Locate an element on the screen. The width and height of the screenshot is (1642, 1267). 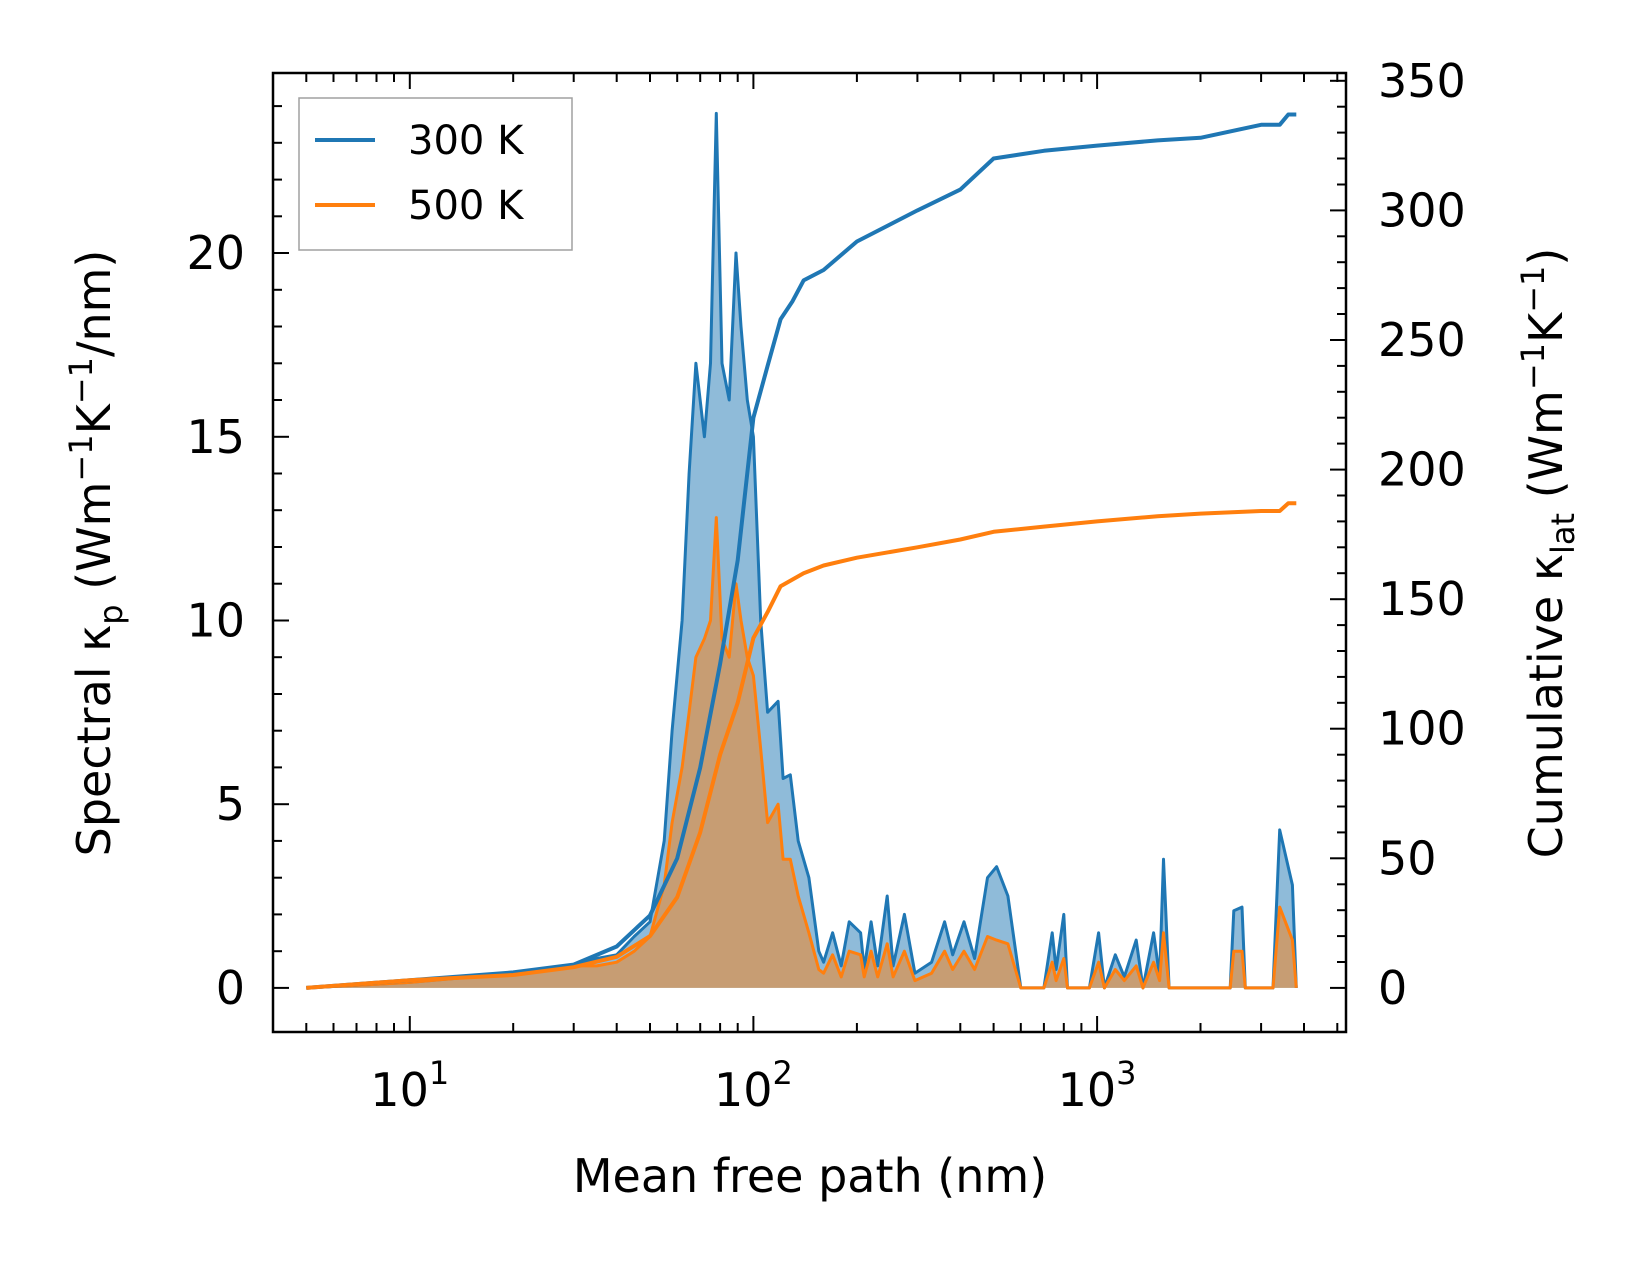
y-right-label-sub: lat is located at coordinates (1563, 533).